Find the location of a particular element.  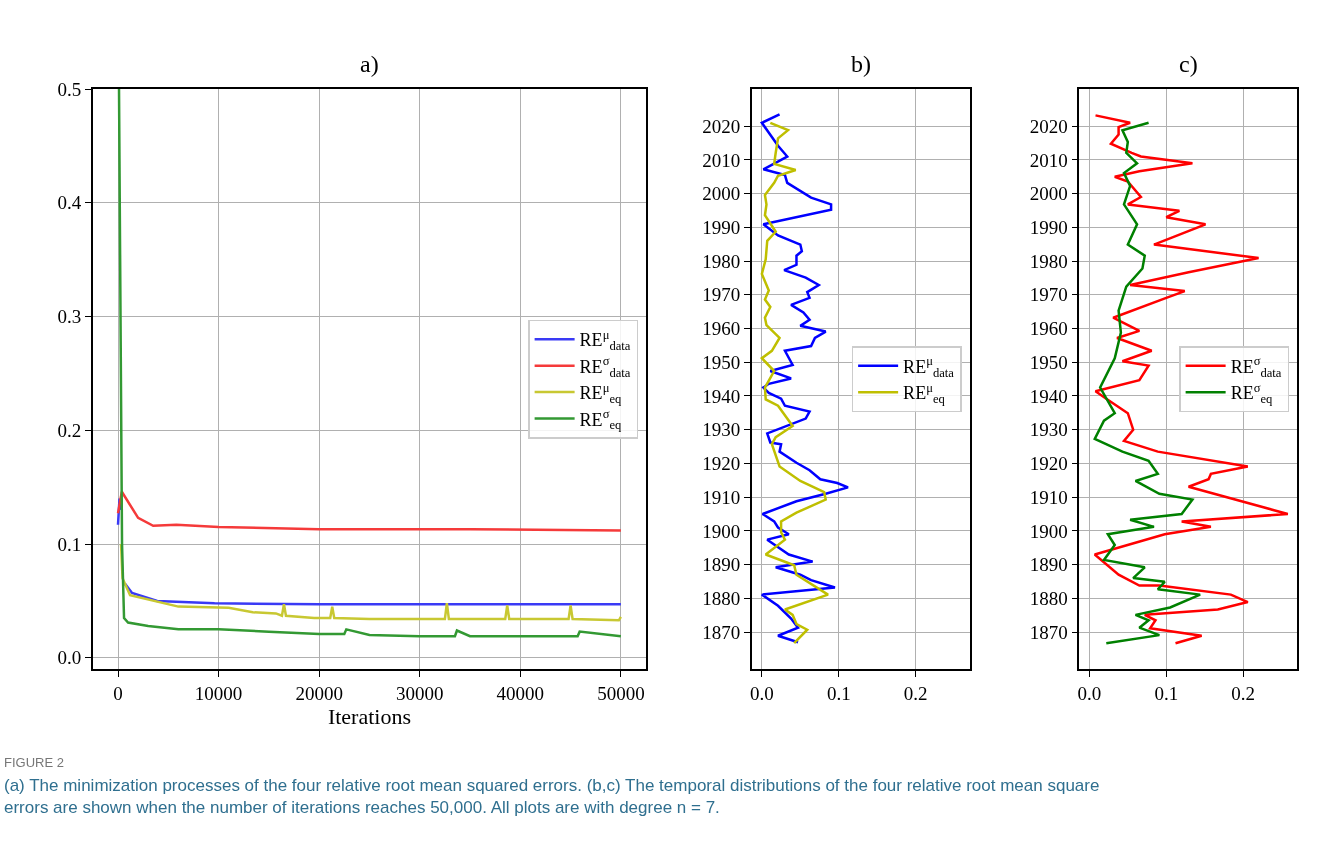

y-tick-label: 0.4 is located at coordinates (69, 203).